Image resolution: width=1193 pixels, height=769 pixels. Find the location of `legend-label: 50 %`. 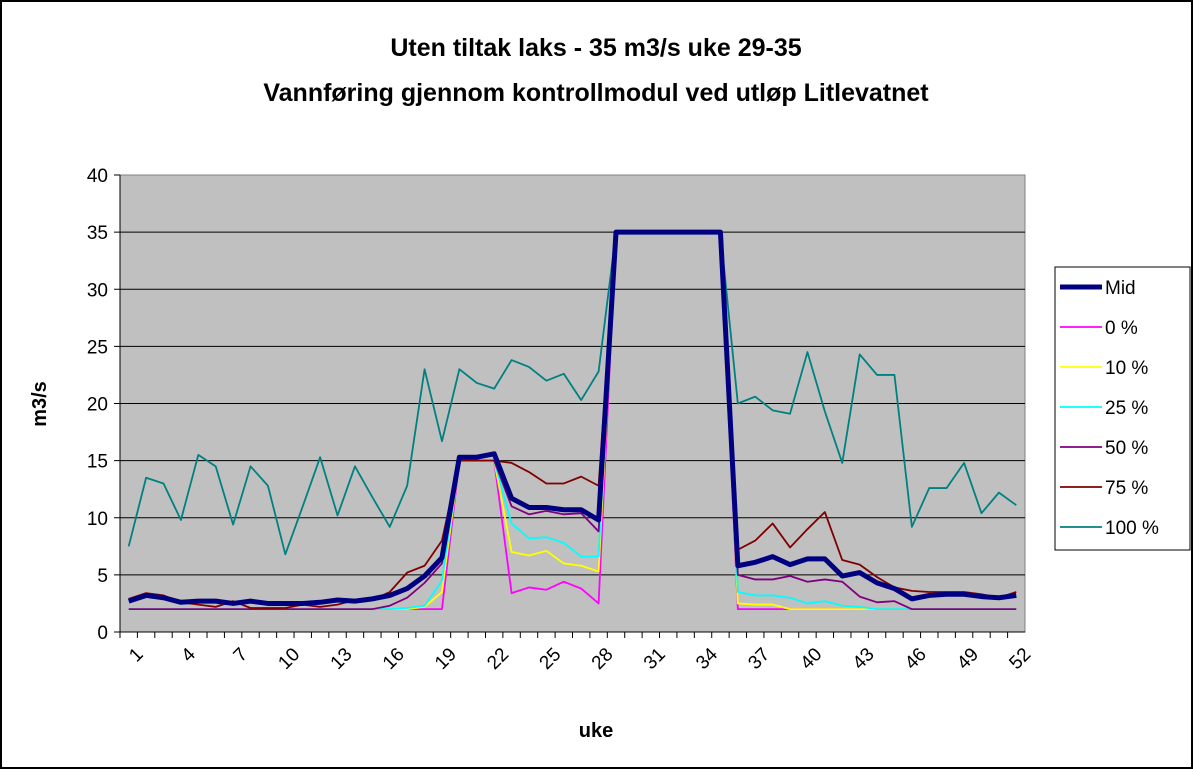

legend-label: 50 % is located at coordinates (1126, 448).